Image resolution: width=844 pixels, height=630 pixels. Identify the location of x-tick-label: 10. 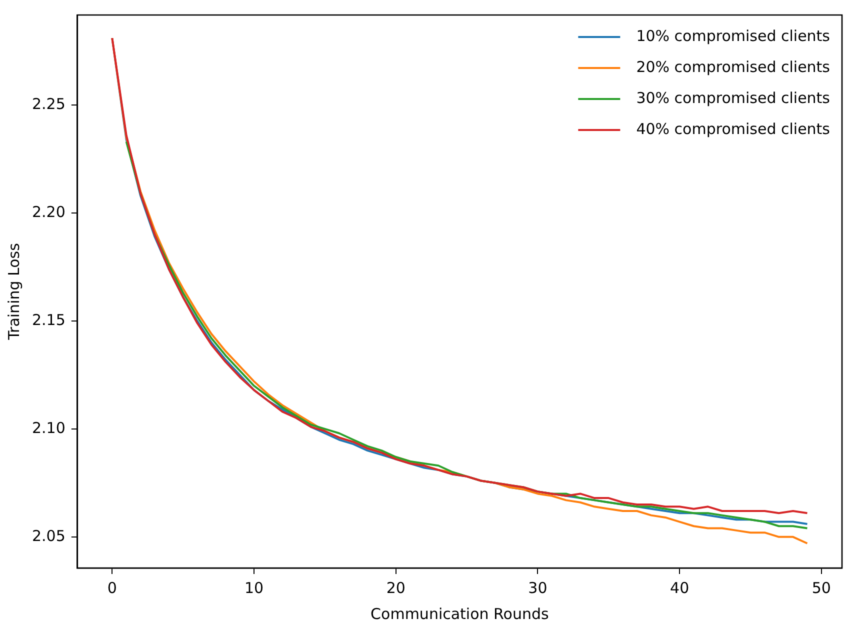
(254, 587).